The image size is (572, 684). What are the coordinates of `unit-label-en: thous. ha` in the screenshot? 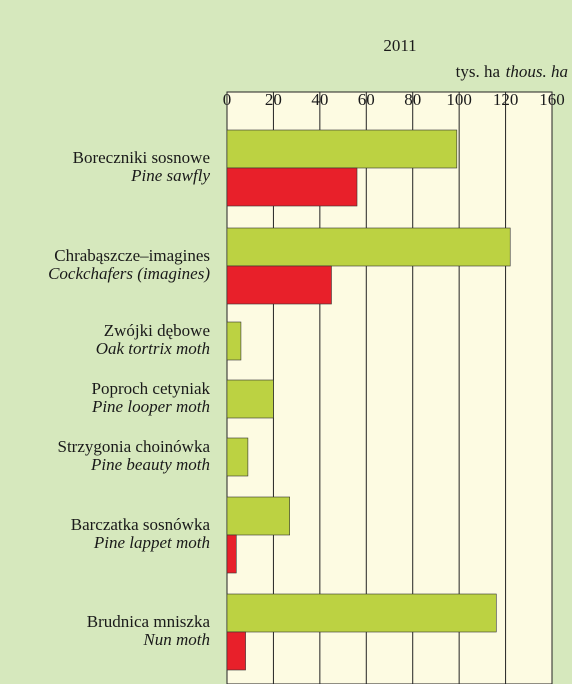 It's located at (537, 71).